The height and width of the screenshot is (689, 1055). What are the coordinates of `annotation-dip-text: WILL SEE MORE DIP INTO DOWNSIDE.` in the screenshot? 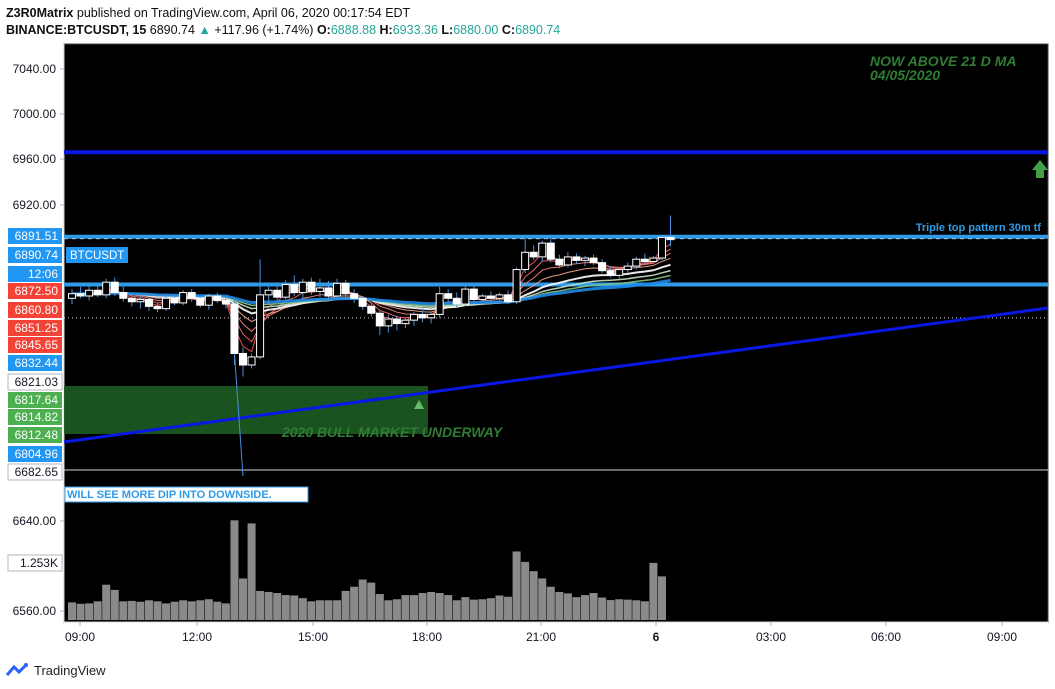 It's located at (169, 495).